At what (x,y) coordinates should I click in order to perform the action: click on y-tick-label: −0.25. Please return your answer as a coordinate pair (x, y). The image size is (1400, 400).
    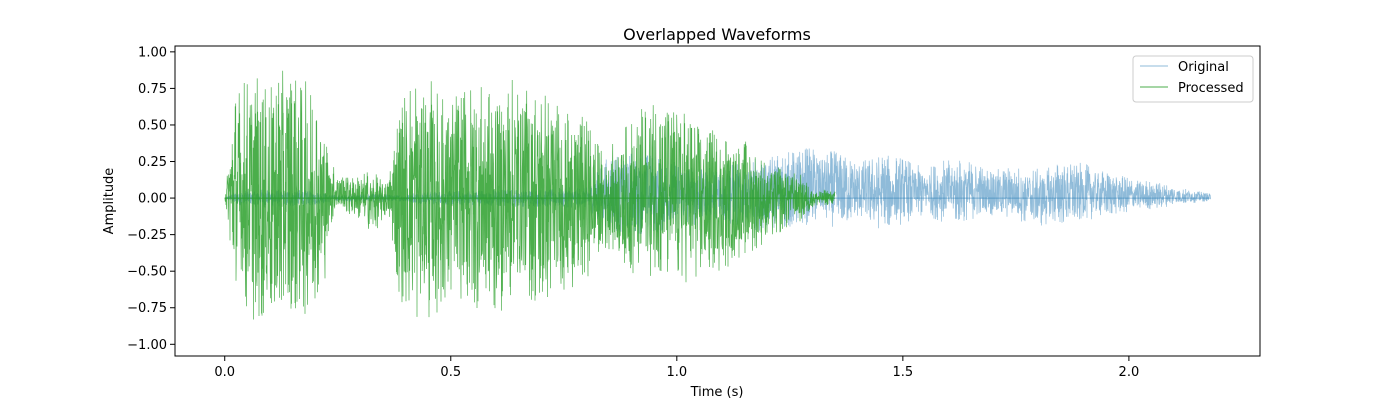
    Looking at the image, I should click on (147, 235).